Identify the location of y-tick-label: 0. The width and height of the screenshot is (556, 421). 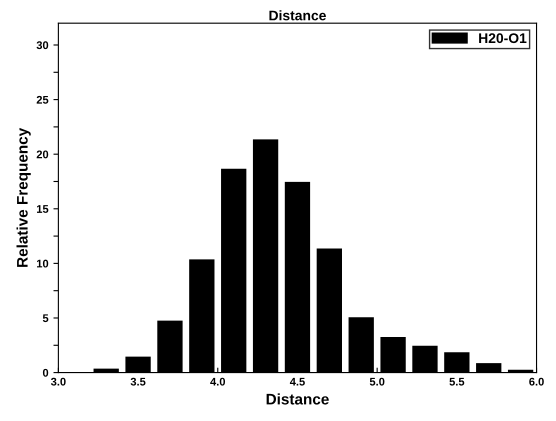
(45, 372).